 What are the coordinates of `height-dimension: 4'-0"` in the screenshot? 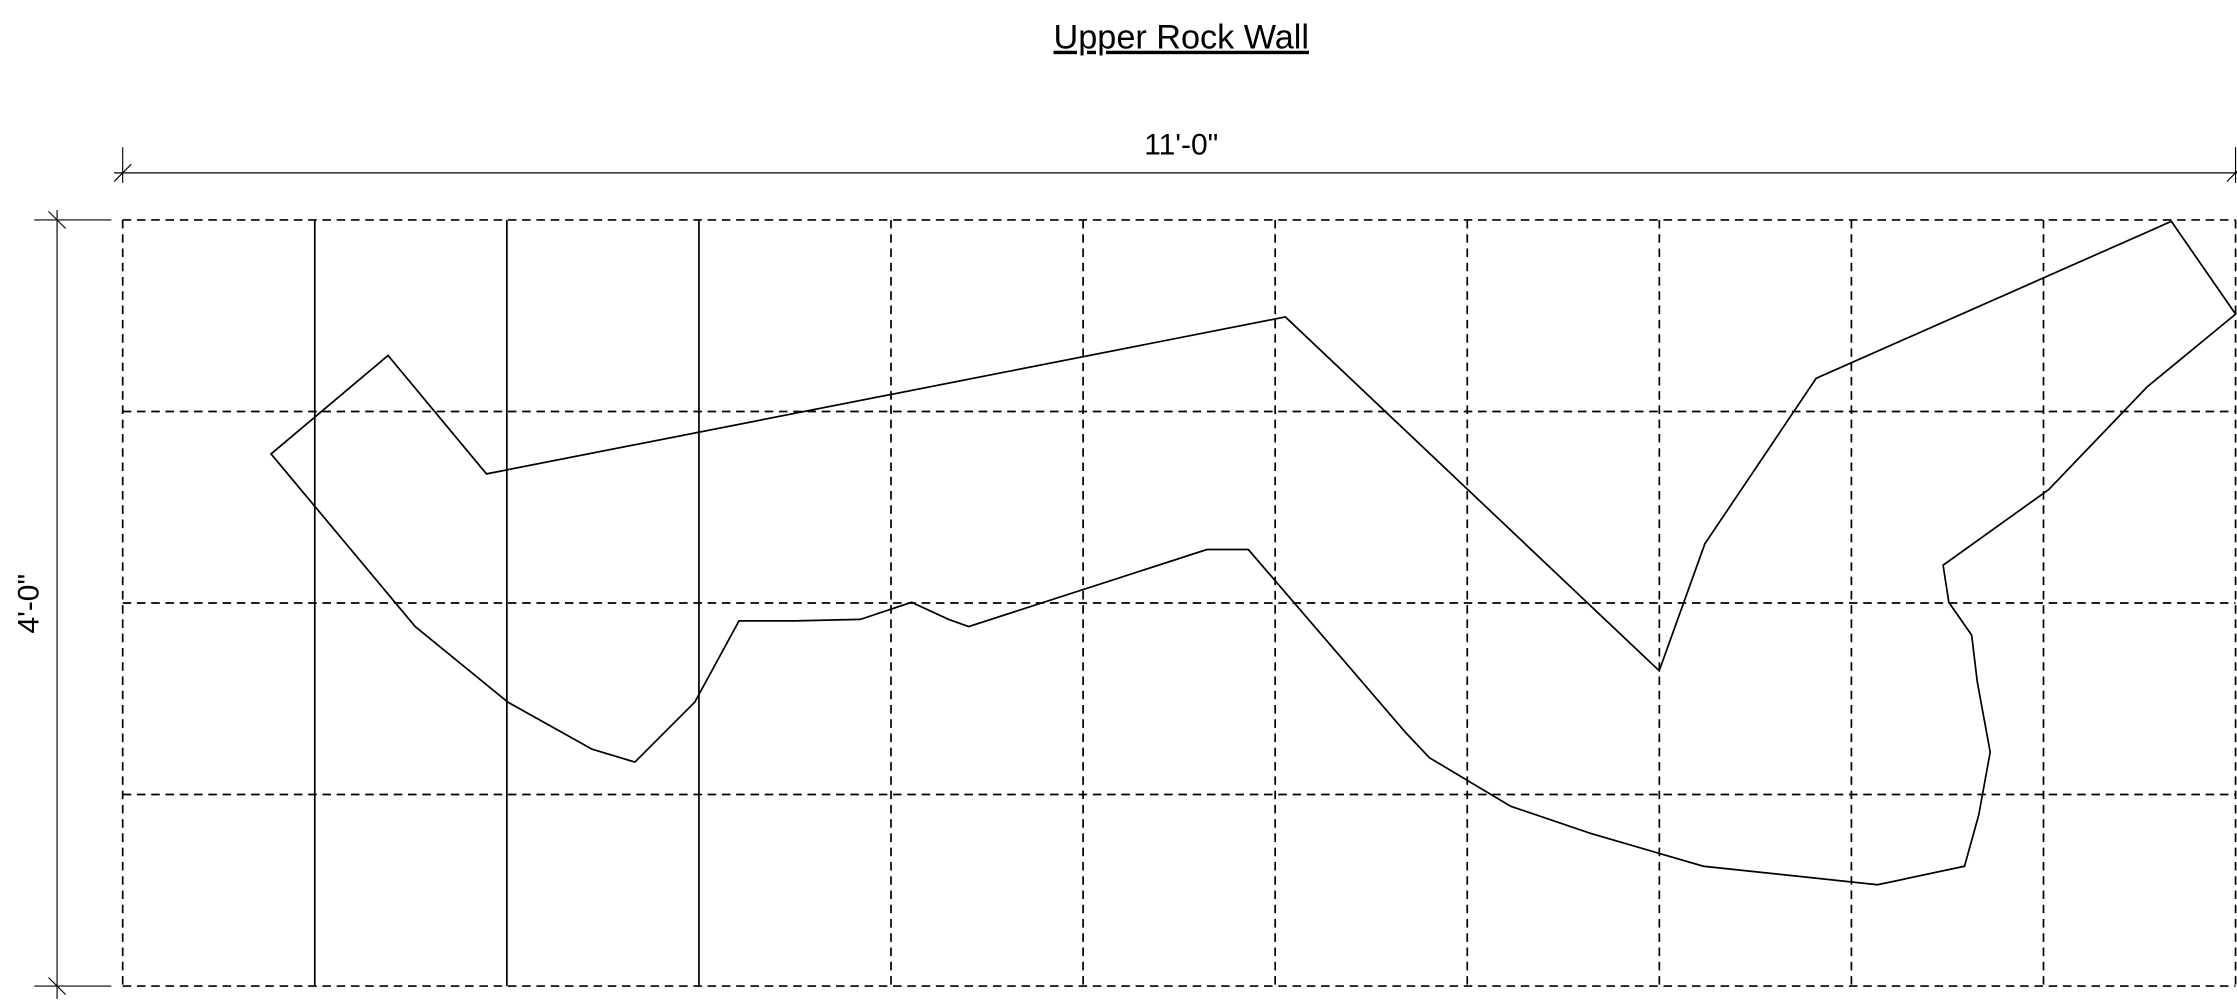 It's located at (29, 604).